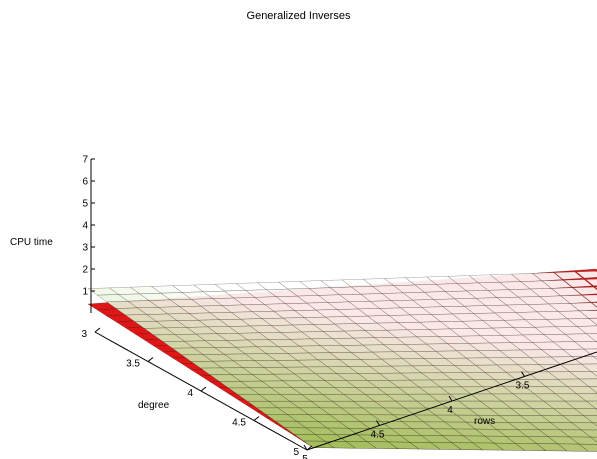 This screenshot has height=459, width=597. What do you see at coordinates (31, 242) in the screenshot?
I see `z-axis-label: CPU time` at bounding box center [31, 242].